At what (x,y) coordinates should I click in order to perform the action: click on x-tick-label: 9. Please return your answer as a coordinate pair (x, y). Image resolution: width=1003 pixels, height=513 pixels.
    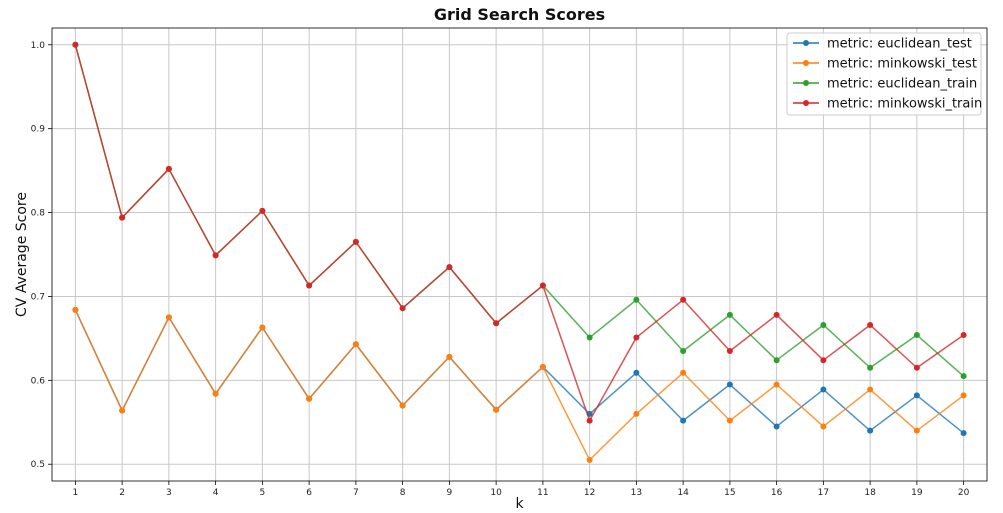
    Looking at the image, I should click on (450, 493).